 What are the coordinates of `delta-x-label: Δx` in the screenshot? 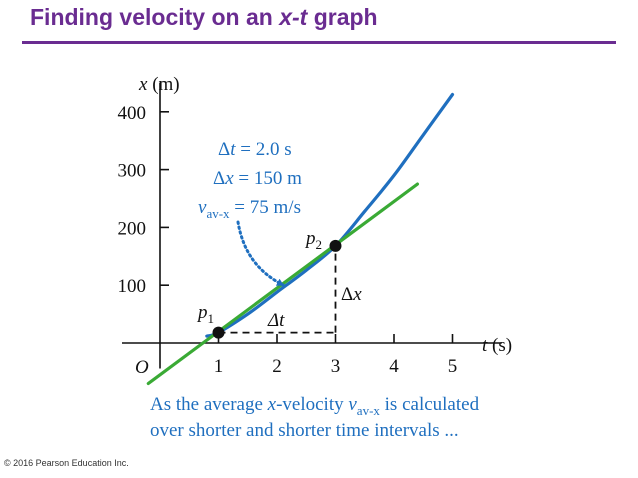 It's located at (351, 294).